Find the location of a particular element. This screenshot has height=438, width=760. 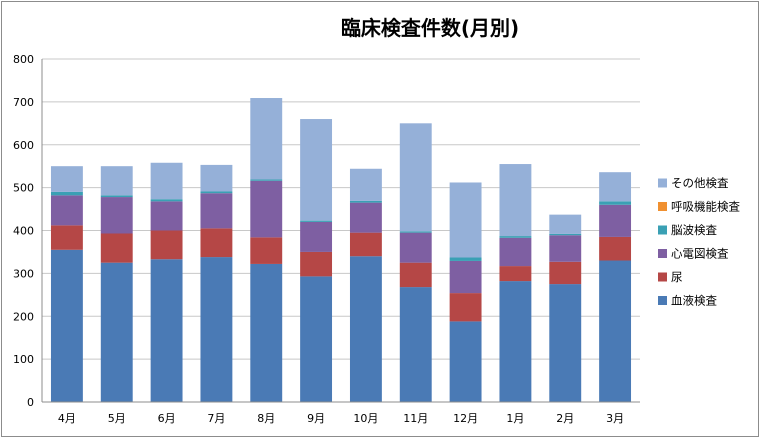

x-tick-label: 7月 is located at coordinates (216, 418).